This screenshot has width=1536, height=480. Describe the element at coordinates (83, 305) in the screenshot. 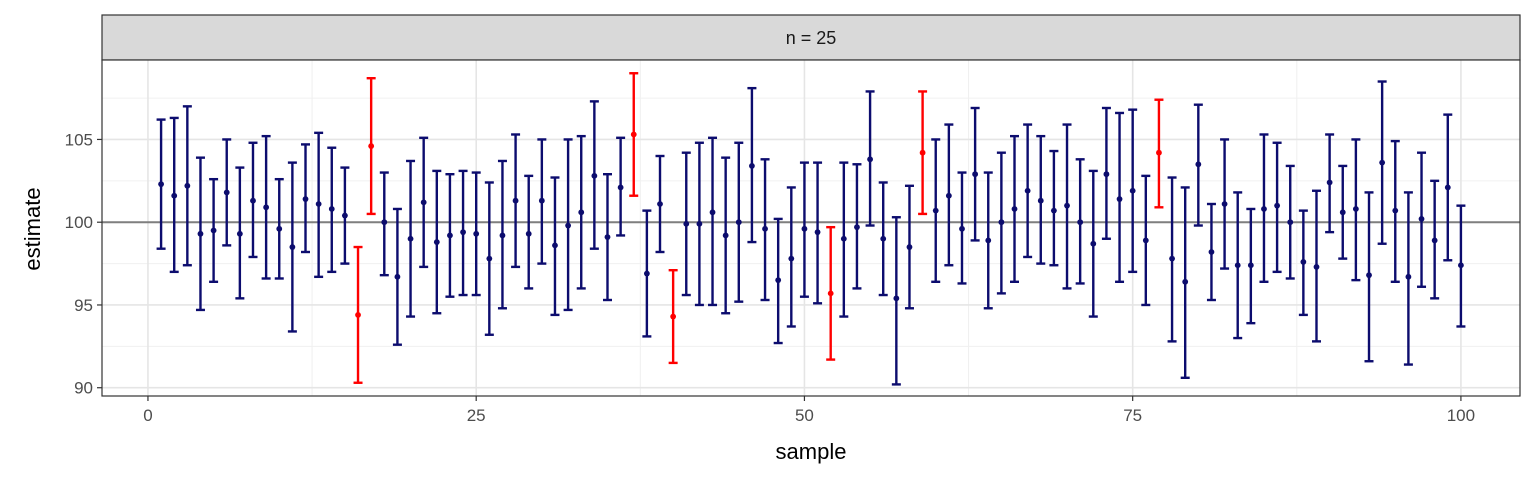

I see `y-tick-label: 95` at that location.